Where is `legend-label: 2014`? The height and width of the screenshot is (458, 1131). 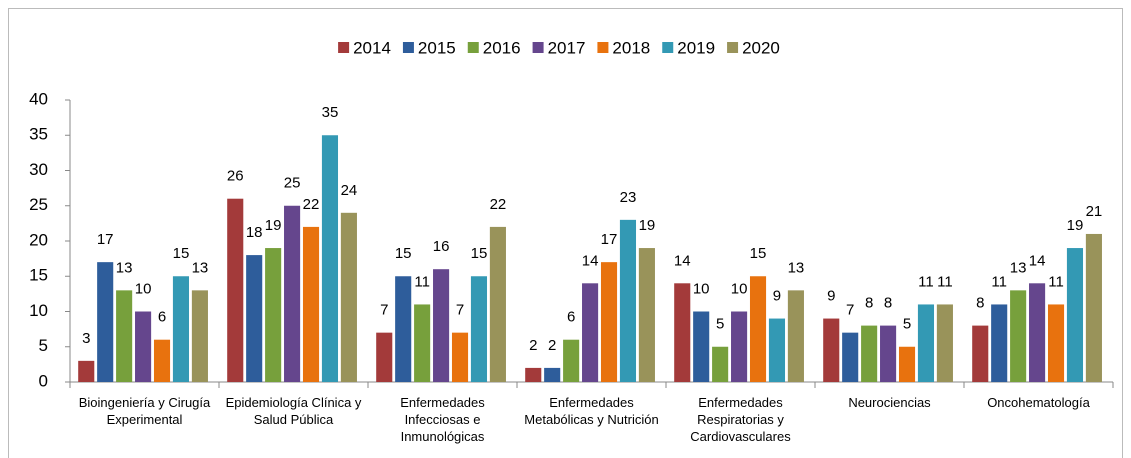
legend-label: 2014 is located at coordinates (372, 47).